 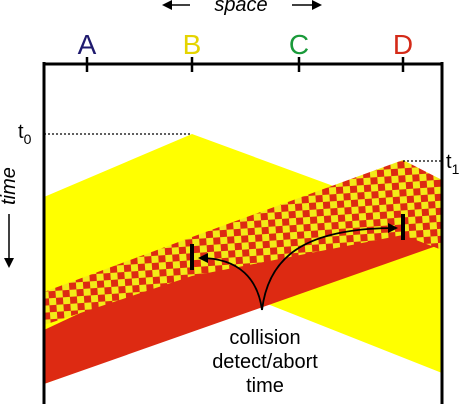 What do you see at coordinates (299, 44) in the screenshot?
I see `node-c-label: C` at bounding box center [299, 44].